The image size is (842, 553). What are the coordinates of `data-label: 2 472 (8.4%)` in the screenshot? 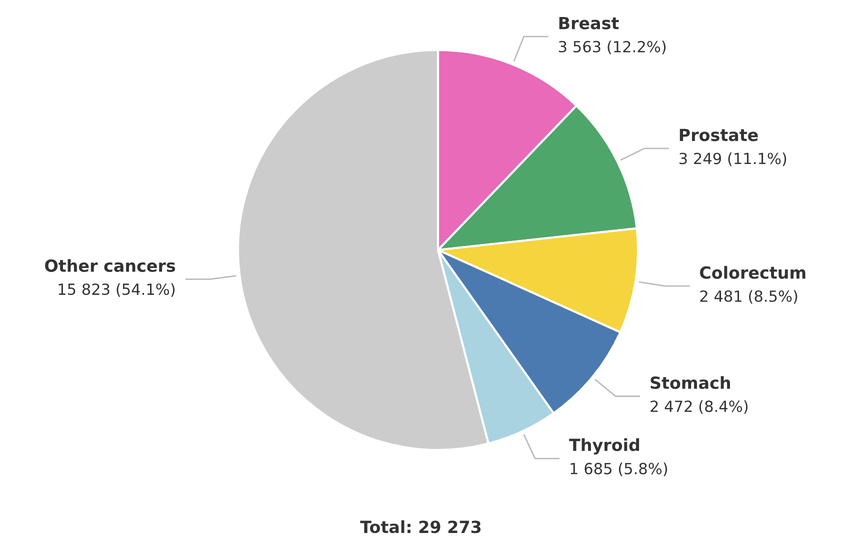 It's located at (699, 407).